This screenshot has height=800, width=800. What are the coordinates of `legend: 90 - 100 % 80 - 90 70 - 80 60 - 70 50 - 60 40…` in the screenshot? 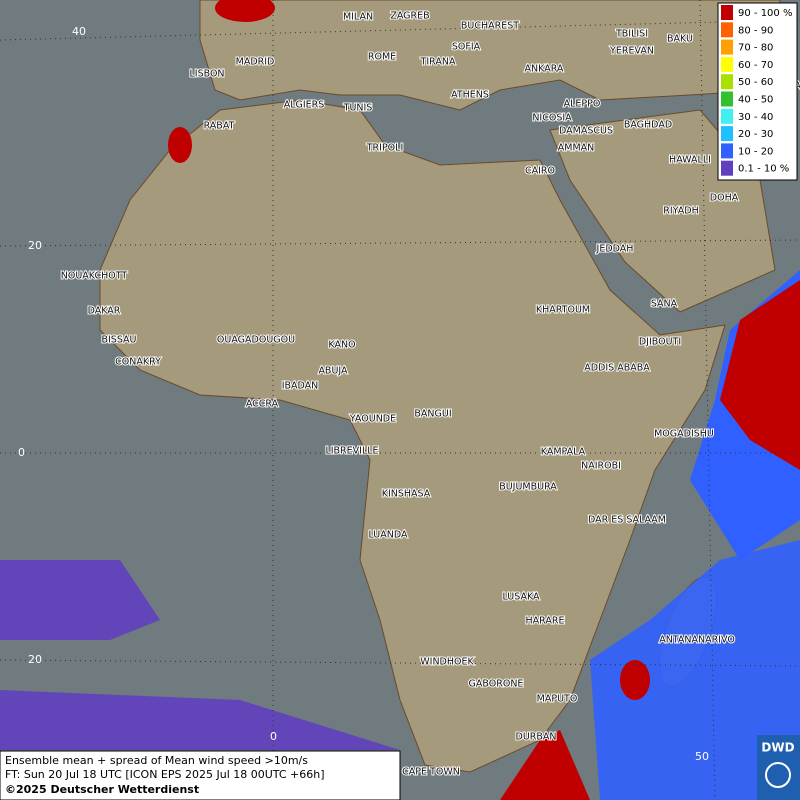 It's located at (757, 91).